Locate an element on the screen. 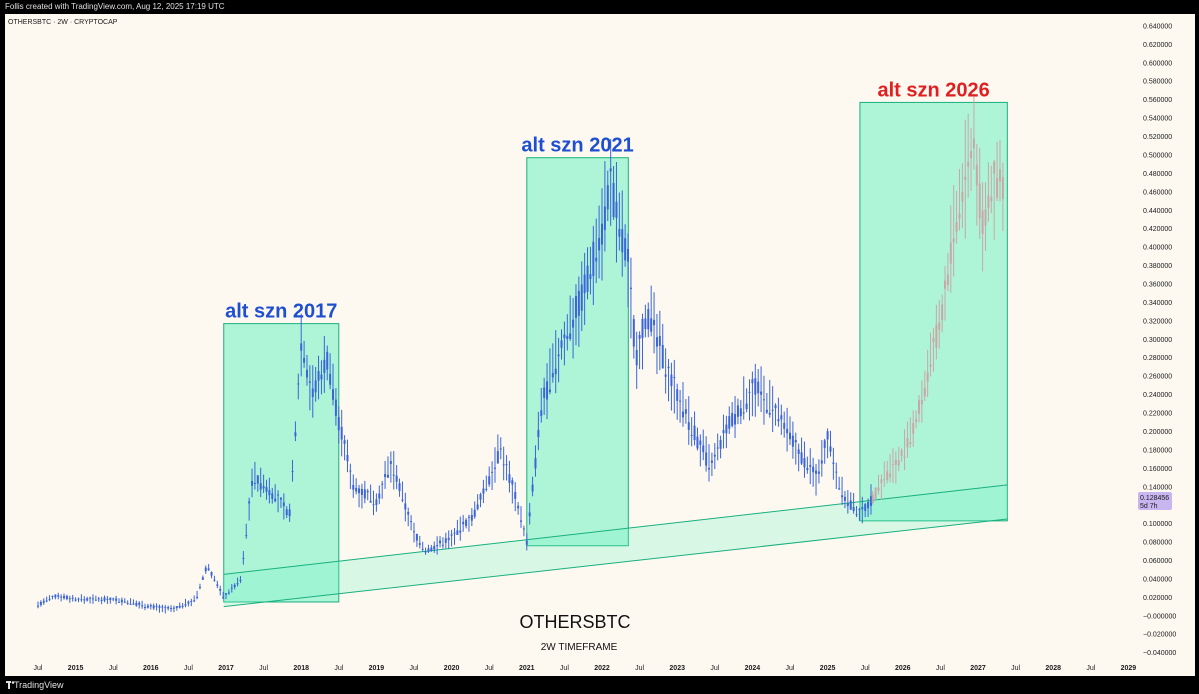 This screenshot has width=1199, height=694. y-tick-label: 0.340000 is located at coordinates (1157, 303).